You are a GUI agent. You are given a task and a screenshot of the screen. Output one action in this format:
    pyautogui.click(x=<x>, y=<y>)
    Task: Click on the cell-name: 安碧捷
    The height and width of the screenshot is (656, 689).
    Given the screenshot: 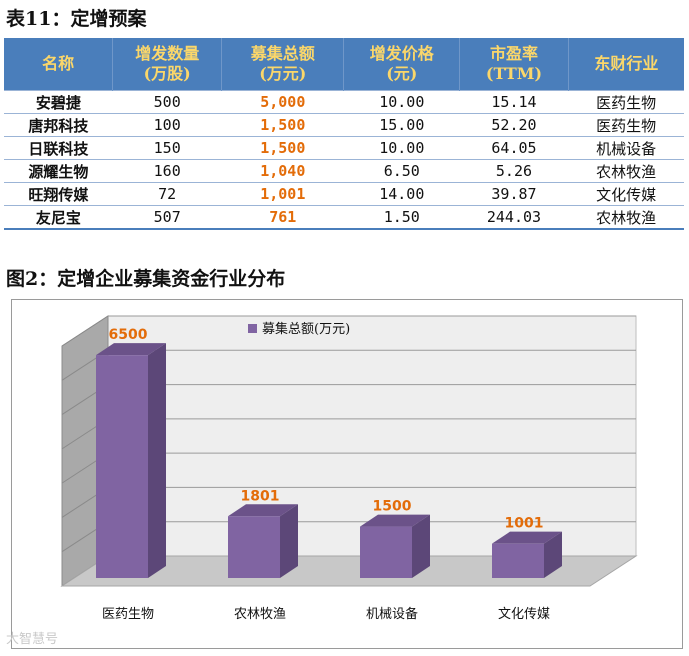 What is the action you would take?
    pyautogui.click(x=58, y=102)
    